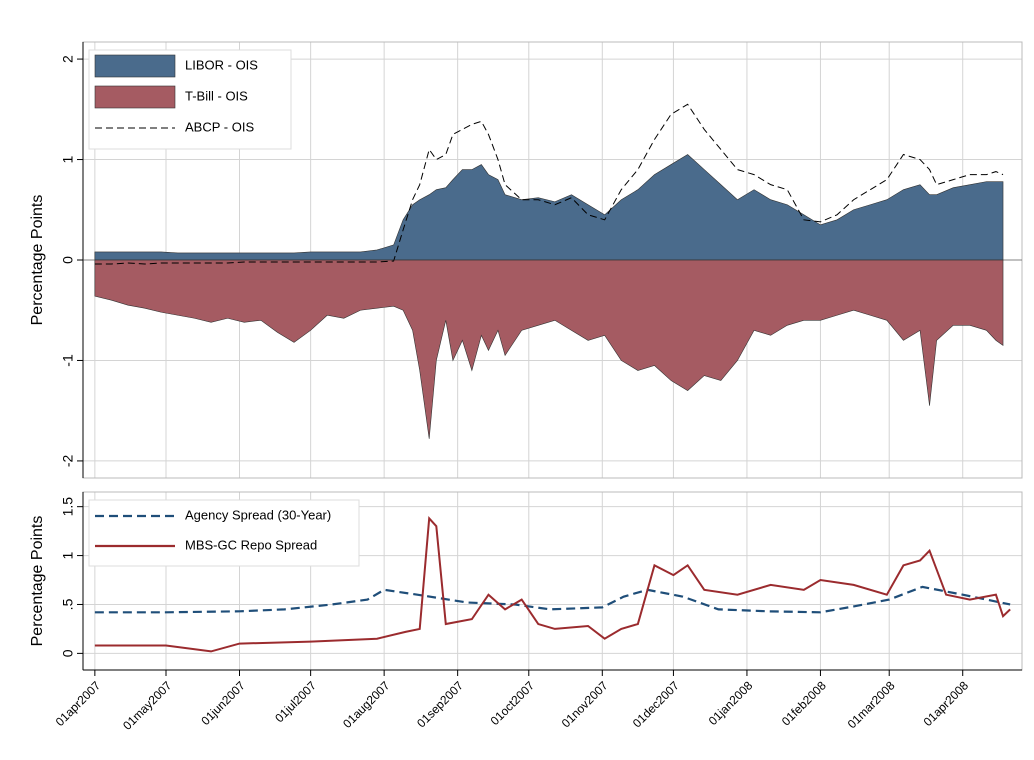 The width and height of the screenshot is (1034, 760). I want to click on y-tick-label: -1, so click(68, 360).